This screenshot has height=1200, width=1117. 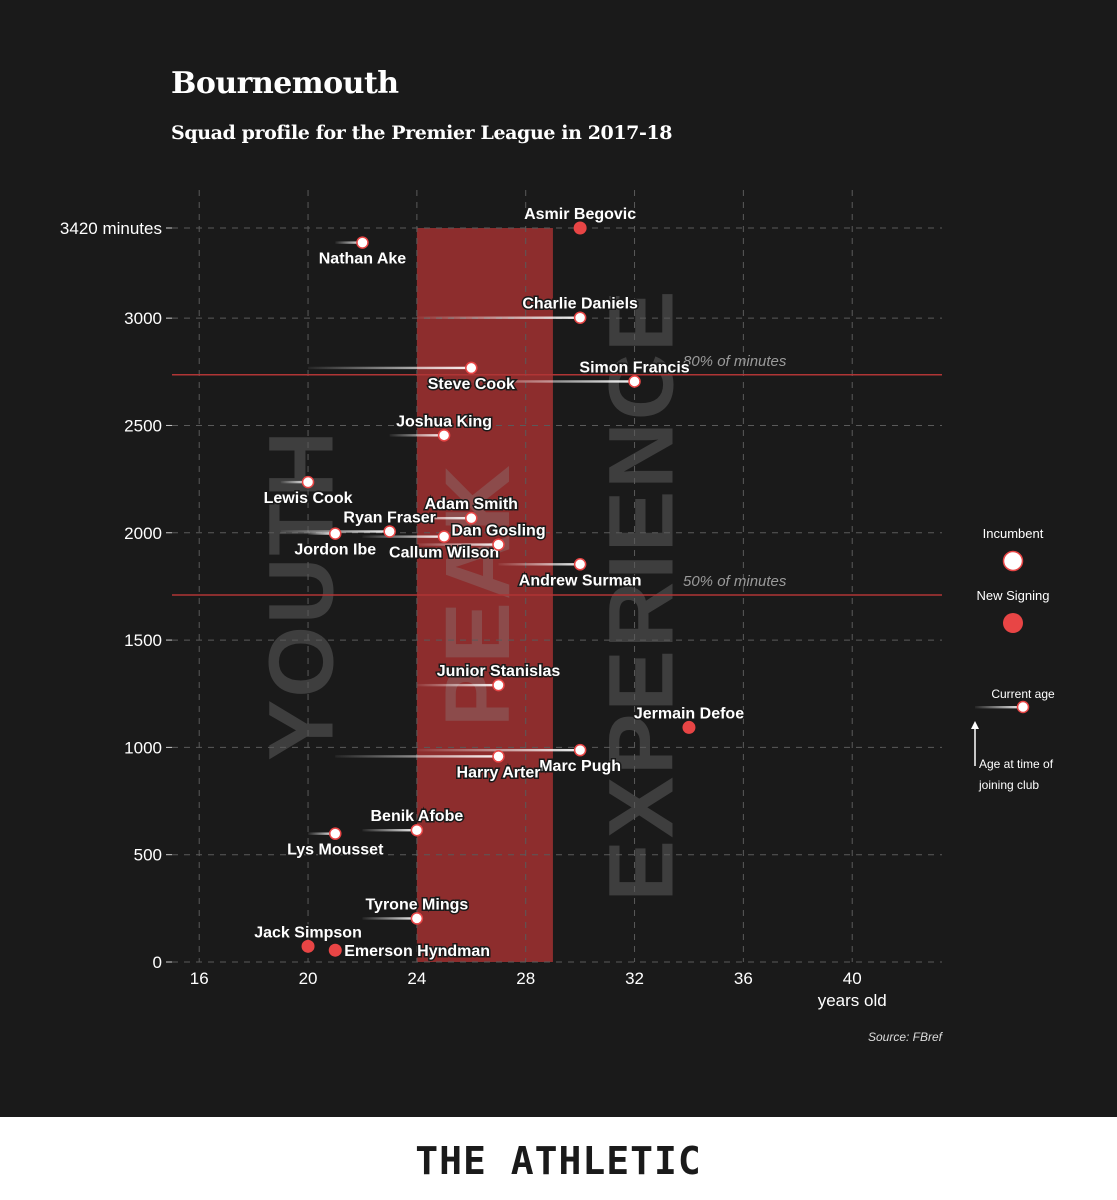 What do you see at coordinates (1013, 595) in the screenshot?
I see `legend-new-signing-label: New Signing` at bounding box center [1013, 595].